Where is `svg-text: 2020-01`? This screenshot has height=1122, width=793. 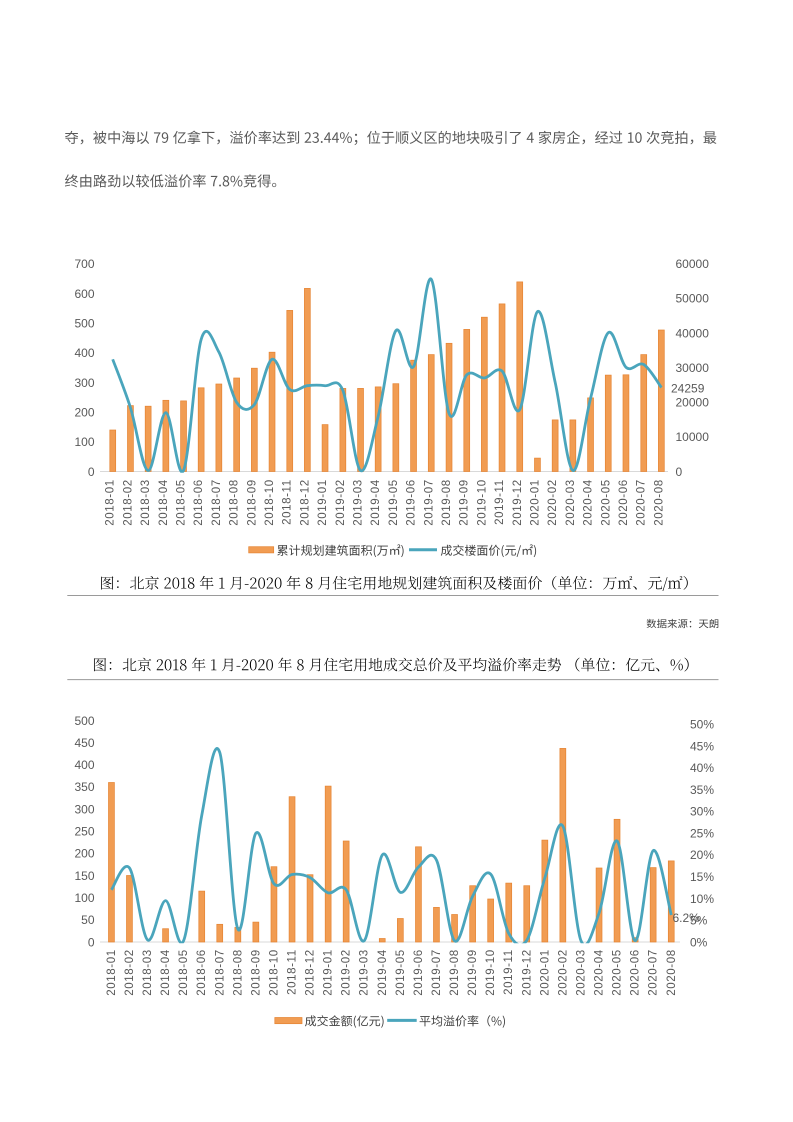
svg-text: 2020-01 is located at coordinates (536, 502).